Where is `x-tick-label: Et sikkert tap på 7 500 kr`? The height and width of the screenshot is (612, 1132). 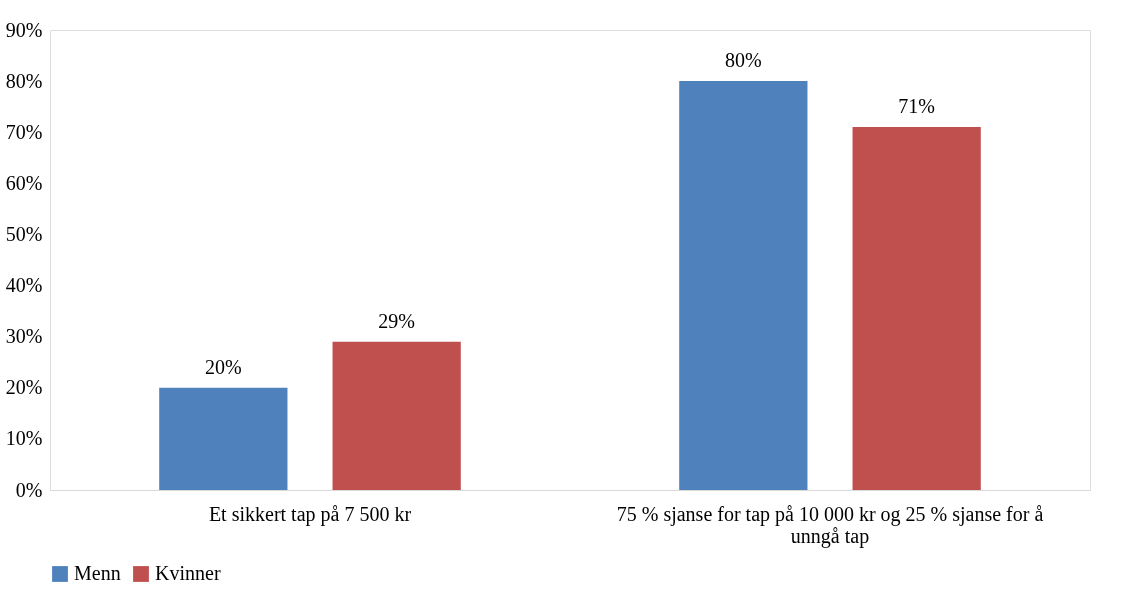 x-tick-label: Et sikkert tap på 7 500 kr is located at coordinates (310, 514).